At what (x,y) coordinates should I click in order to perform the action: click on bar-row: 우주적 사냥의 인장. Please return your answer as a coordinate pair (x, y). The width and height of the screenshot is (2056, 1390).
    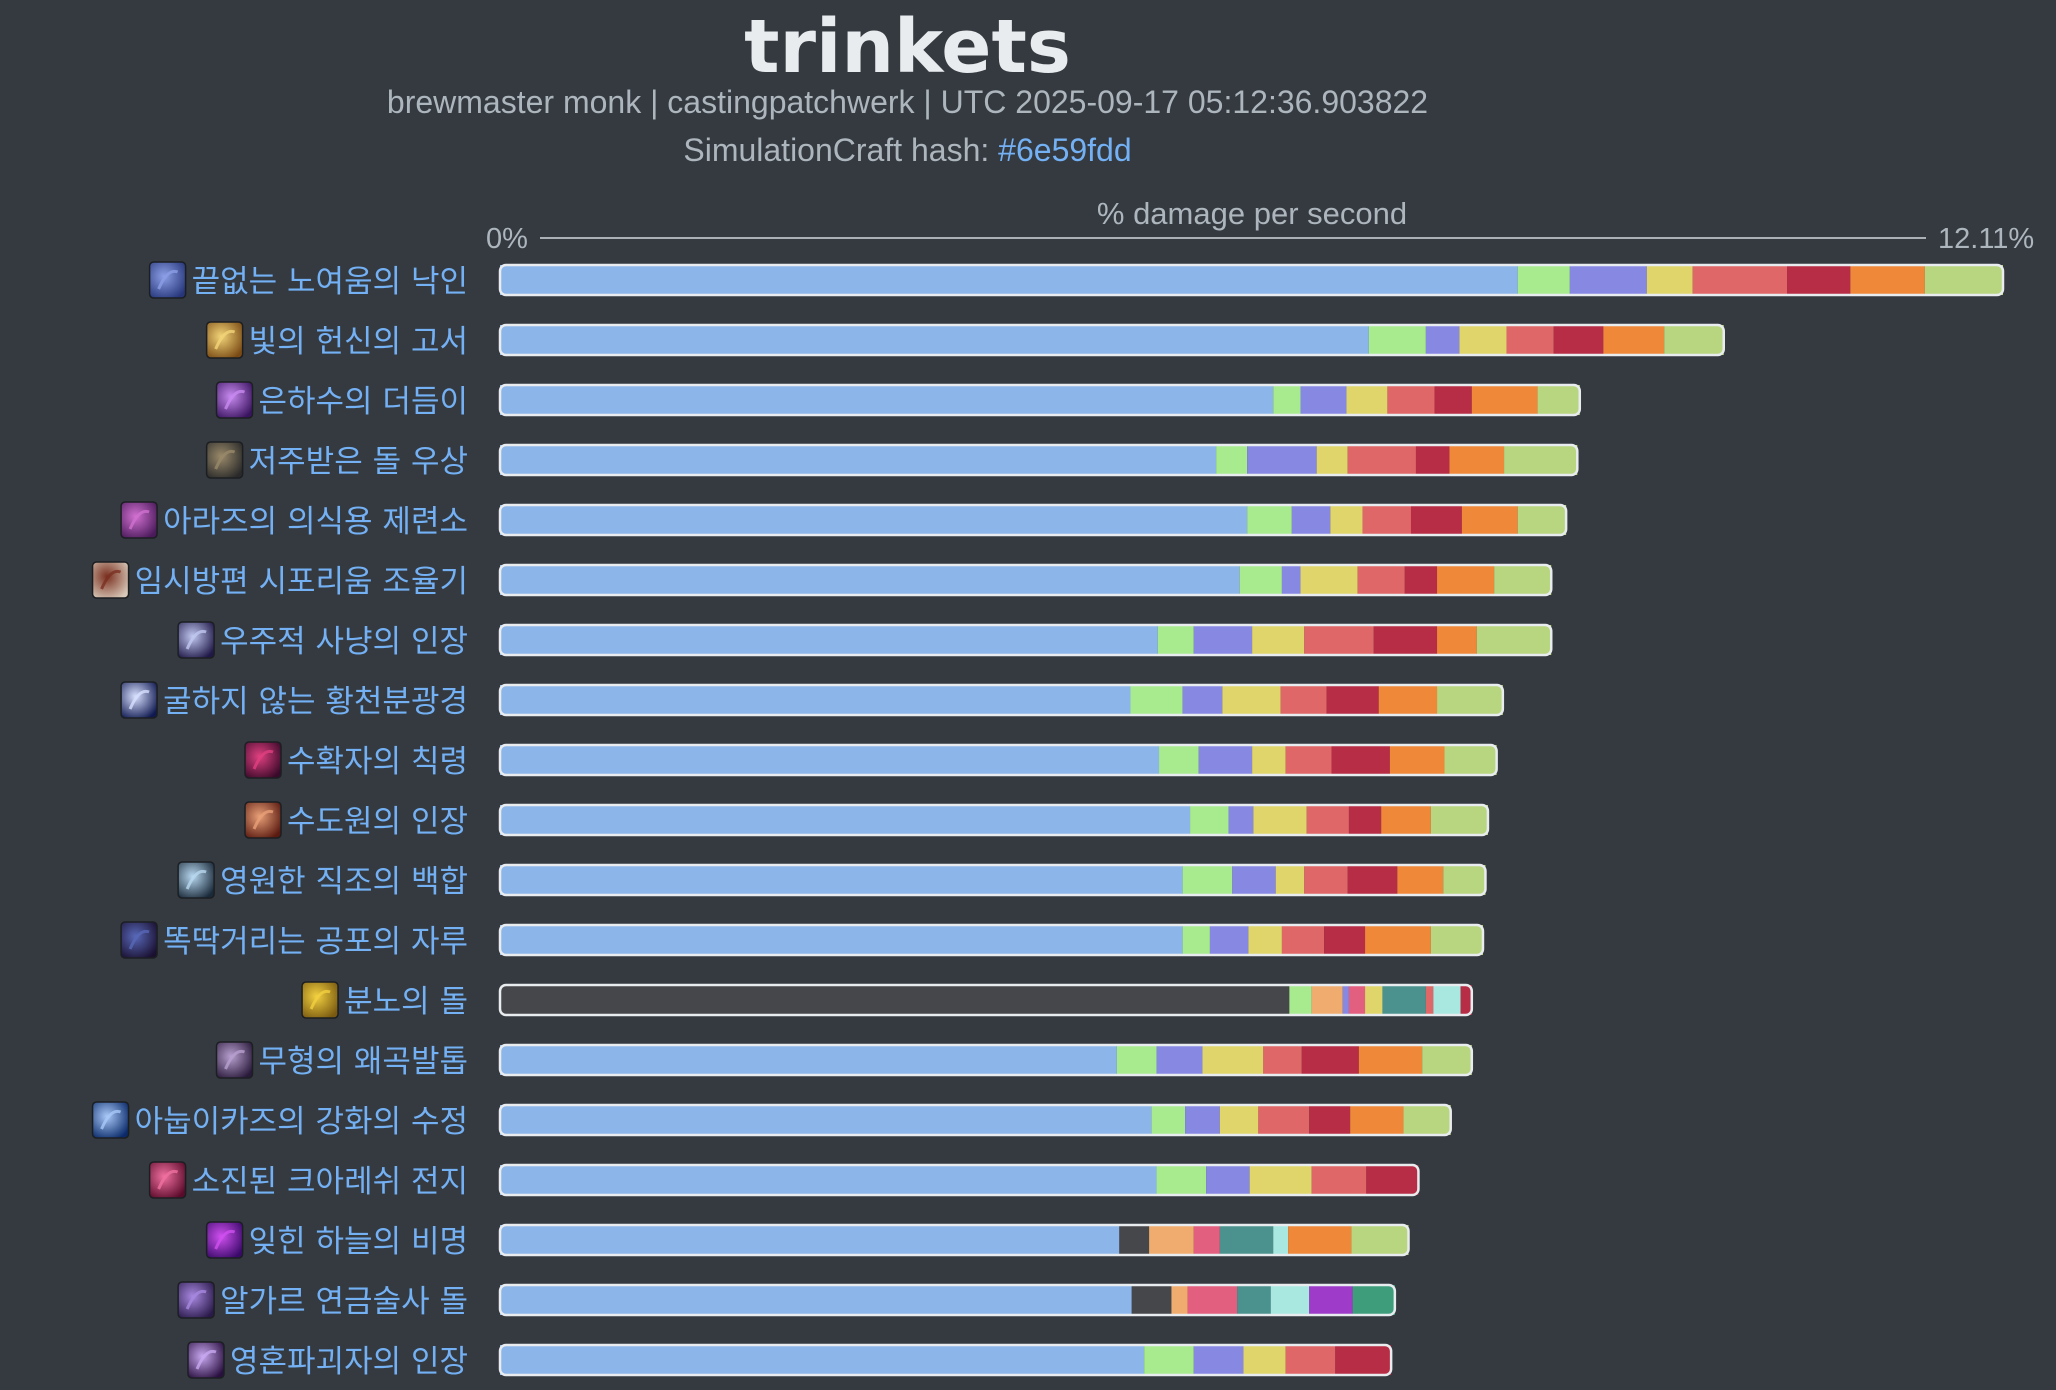
    Looking at the image, I should click on (865, 640).